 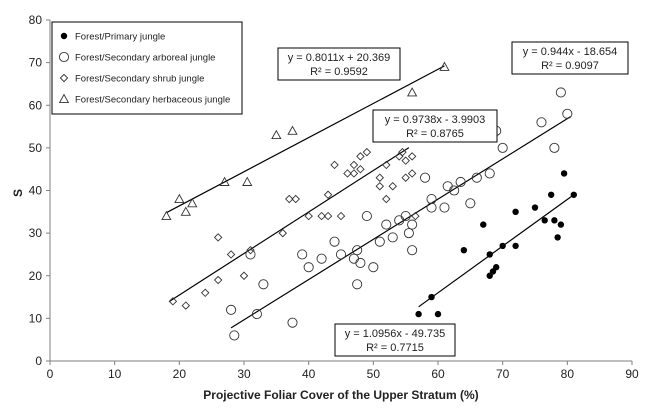 I want to click on y-tick-label: 10, so click(x=36, y=318).